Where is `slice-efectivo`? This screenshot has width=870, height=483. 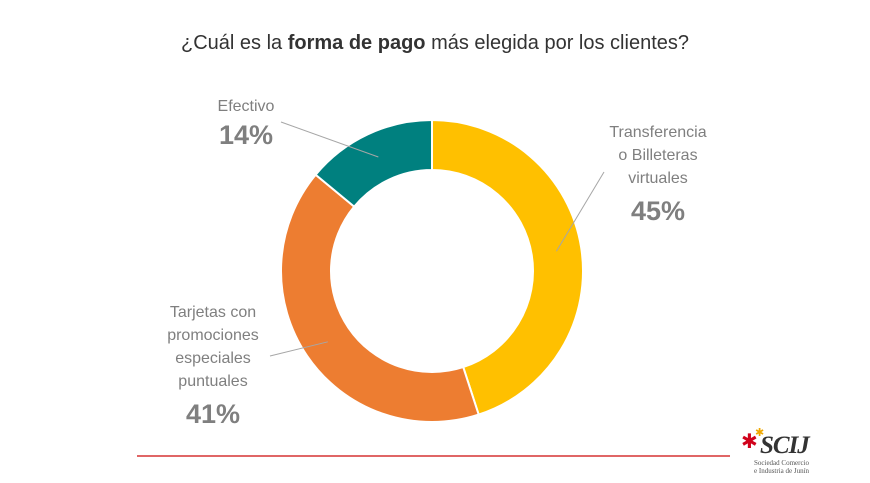 slice-efectivo is located at coordinates (373, 163).